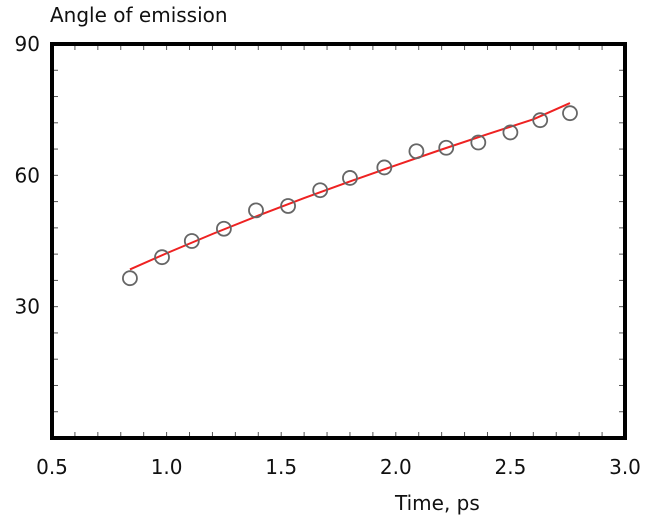 This screenshot has width=671, height=521. Describe the element at coordinates (338, 467) in the screenshot. I see `x-axis-ticks: 0.5 1.0 1.5 2.0 2.5 3.0` at that location.